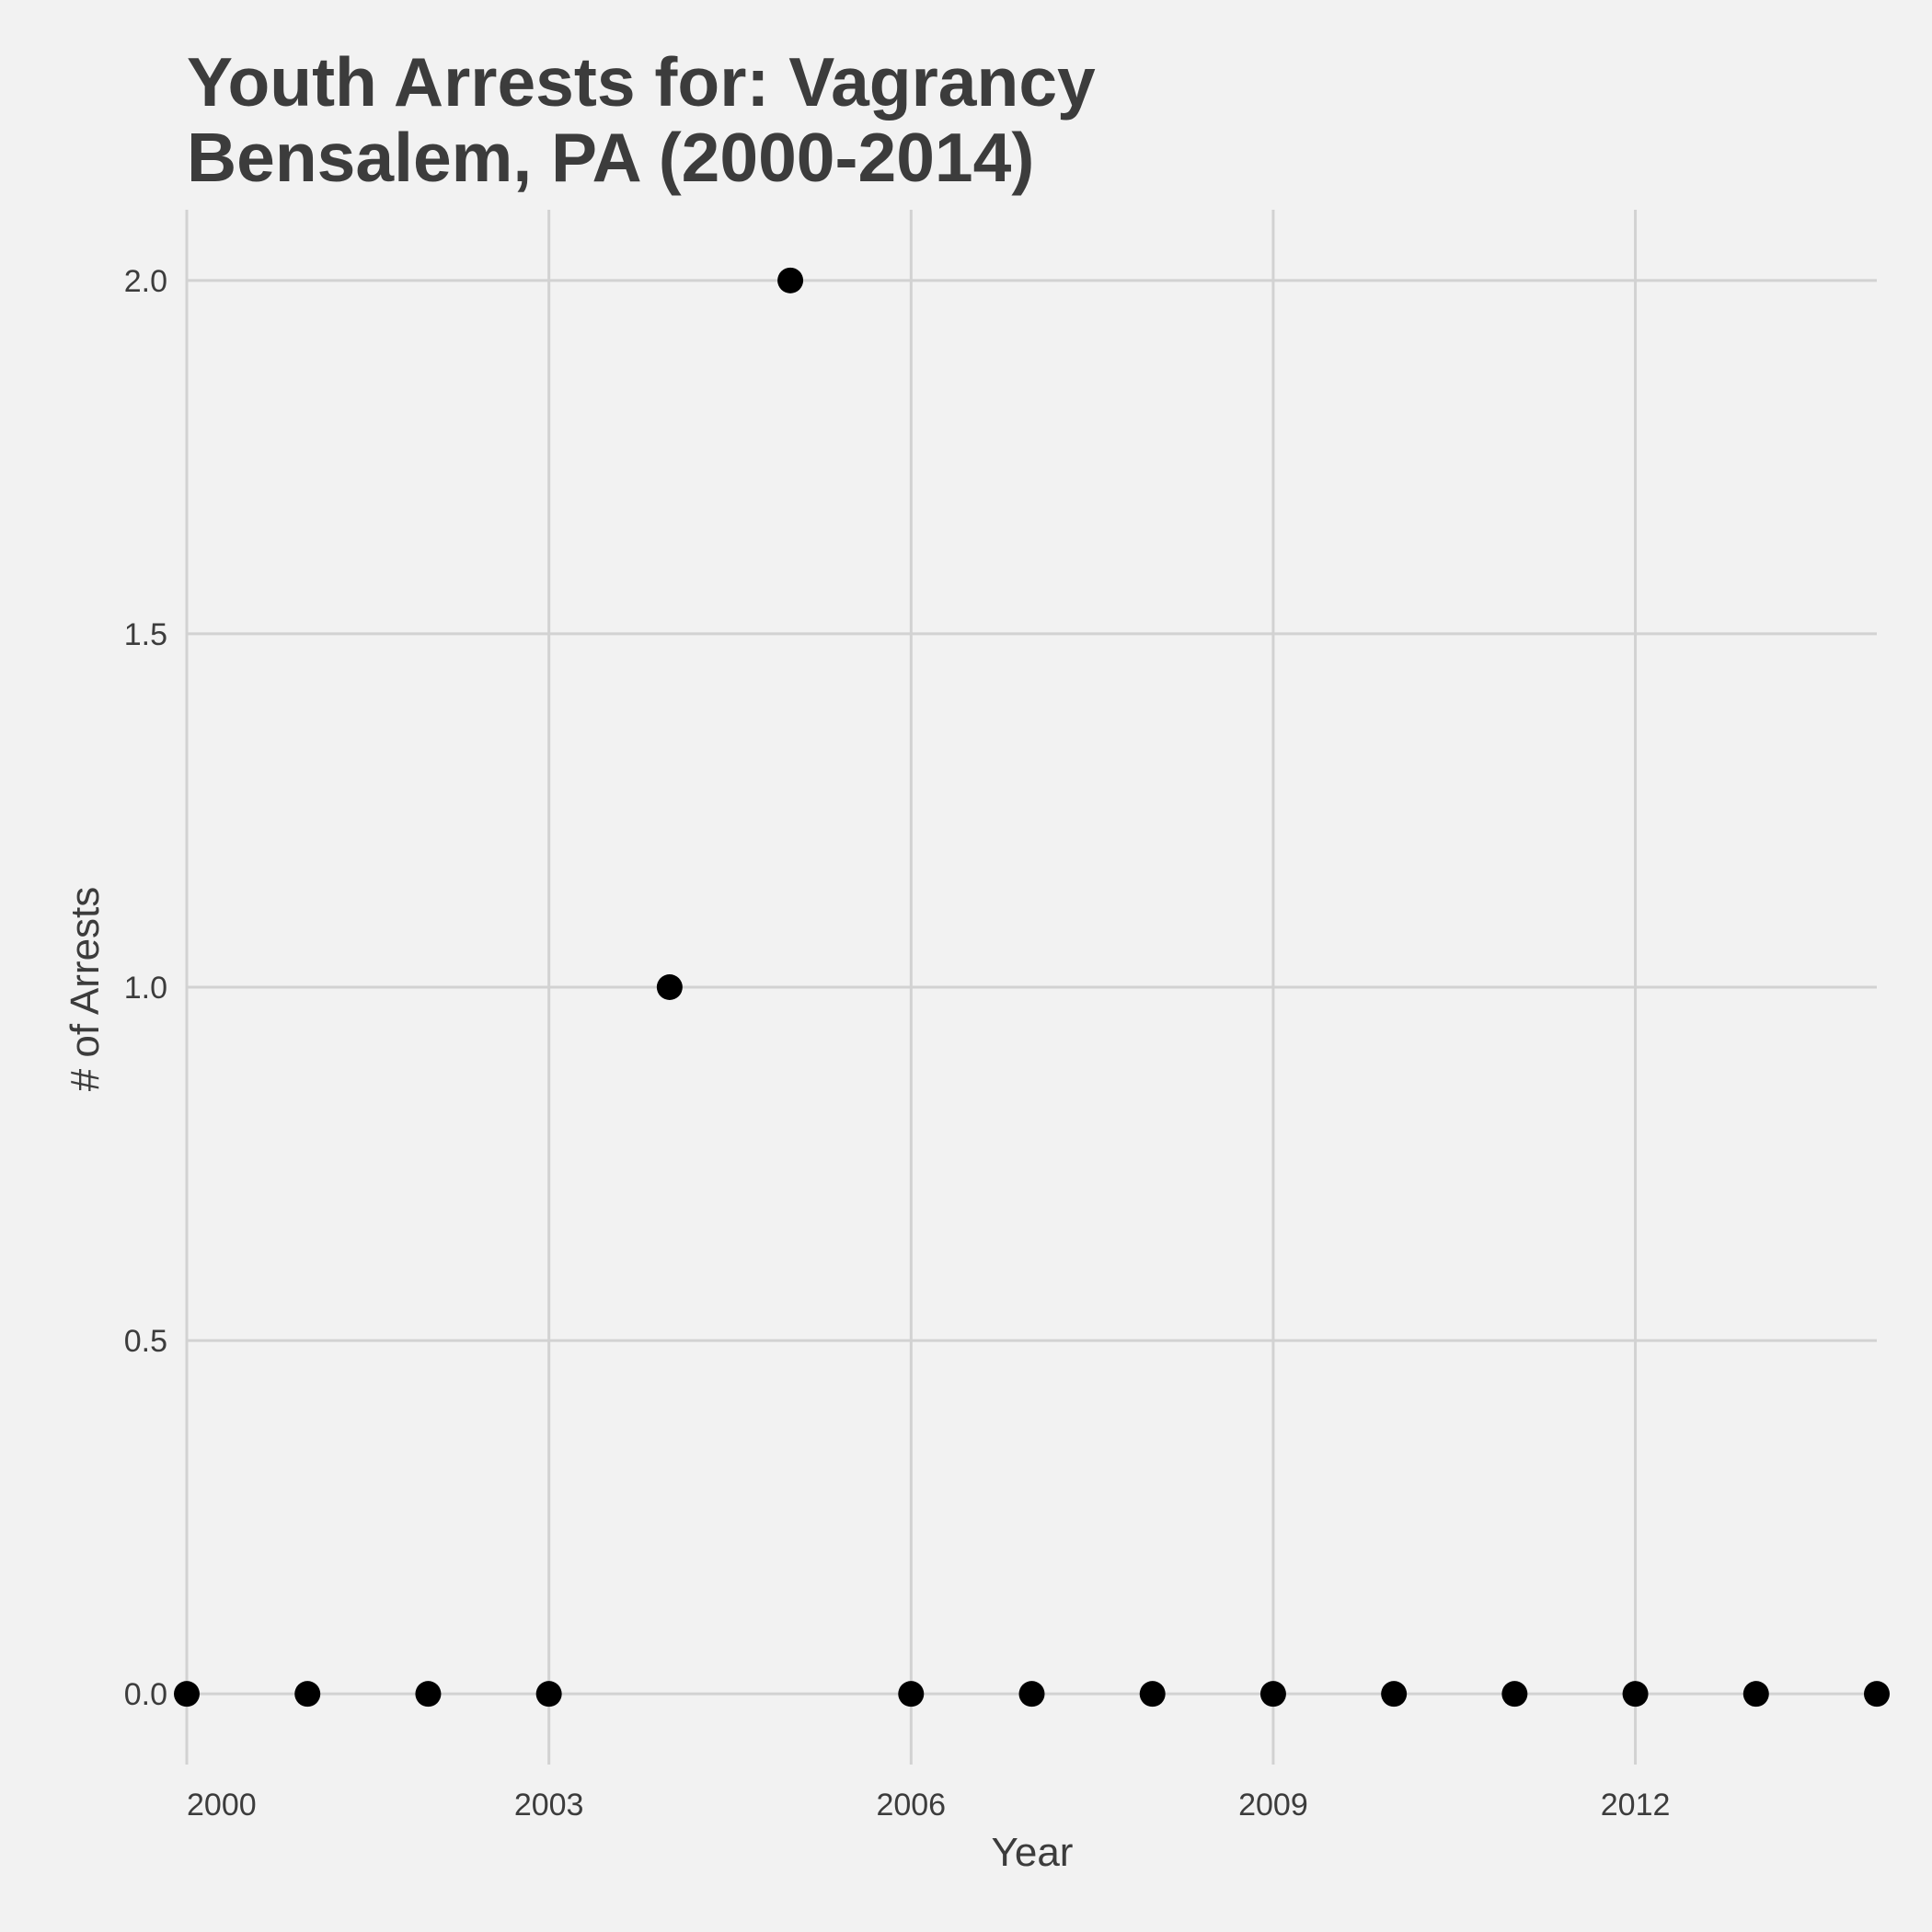  I want to click on y-tick-label: 0.0, so click(145, 1694).